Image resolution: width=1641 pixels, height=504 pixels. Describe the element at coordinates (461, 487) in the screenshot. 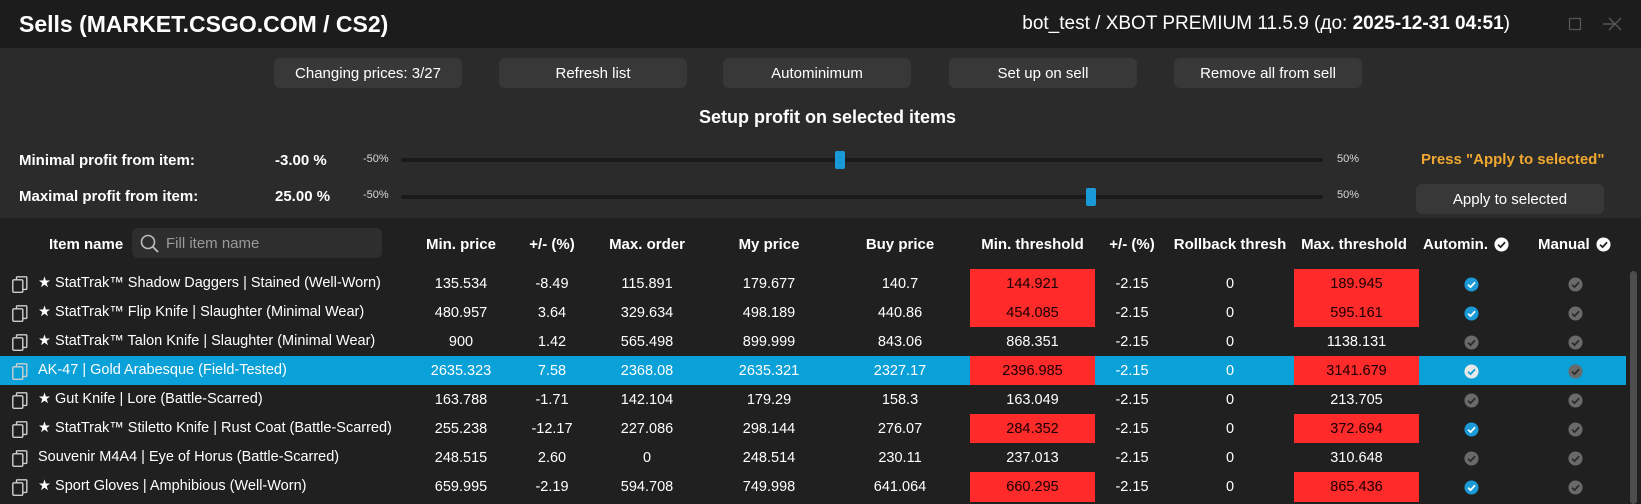

I see `cell-min-price: 659.995` at that location.